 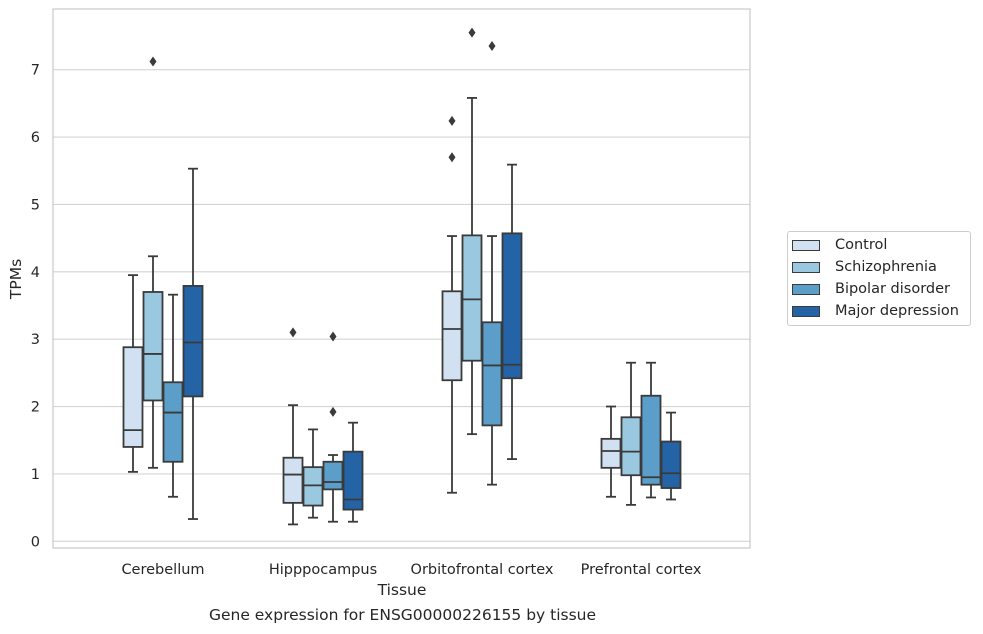 I want to click on legend-label-control: Control, so click(x=861, y=245).